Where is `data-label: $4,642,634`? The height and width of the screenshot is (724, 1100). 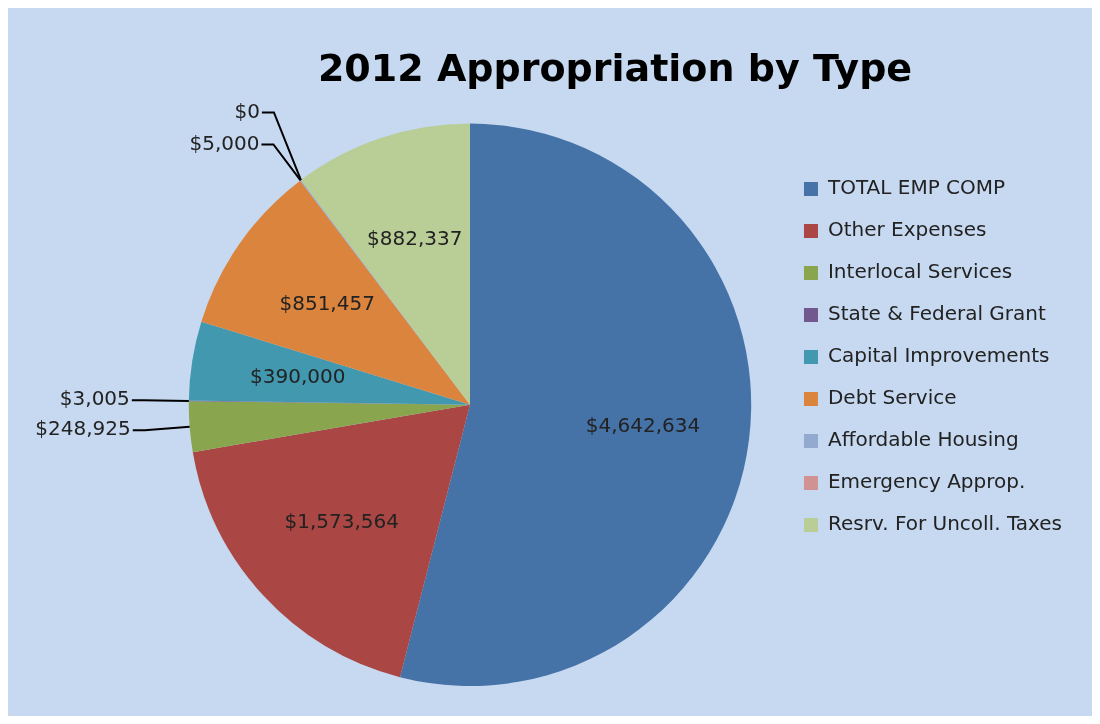
data-label: $4,642,634 is located at coordinates (643, 424).